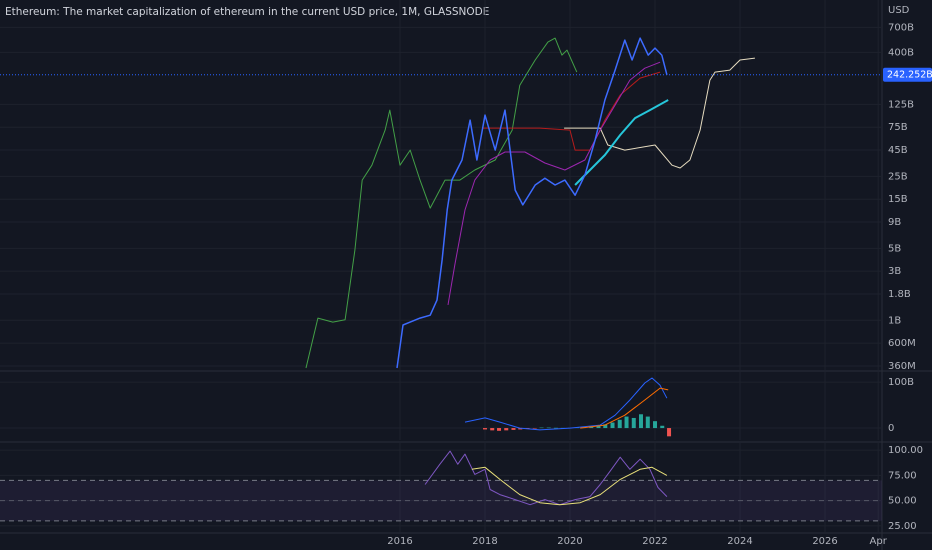 The height and width of the screenshot is (550, 932). What do you see at coordinates (902, 343) in the screenshot?
I see `y-tick-label: 600M` at bounding box center [902, 343].